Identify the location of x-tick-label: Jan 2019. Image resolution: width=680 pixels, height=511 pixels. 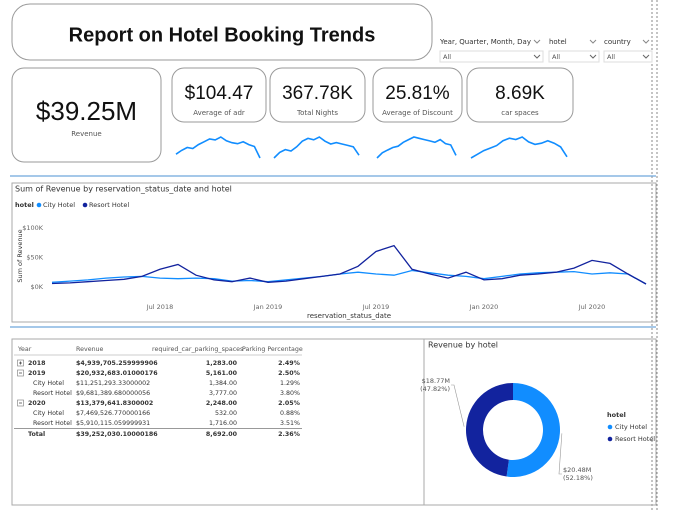
(268, 307).